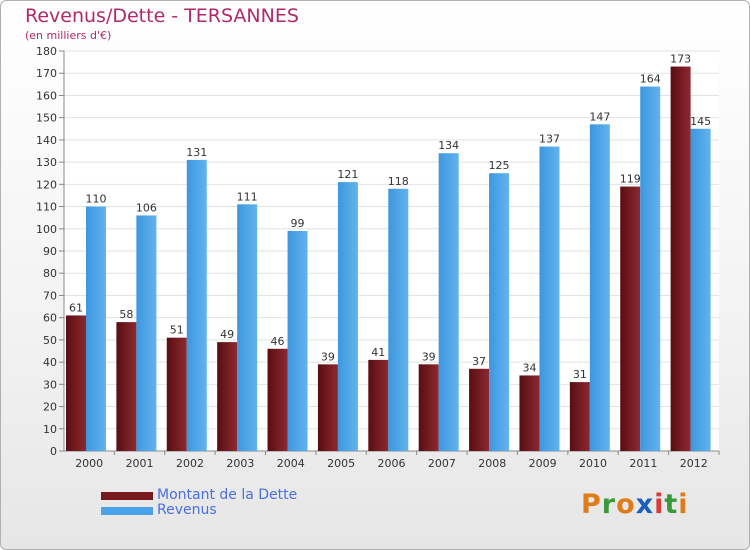 The width and height of the screenshot is (750, 550). I want to click on x-tick-label: 2010, so click(593, 463).